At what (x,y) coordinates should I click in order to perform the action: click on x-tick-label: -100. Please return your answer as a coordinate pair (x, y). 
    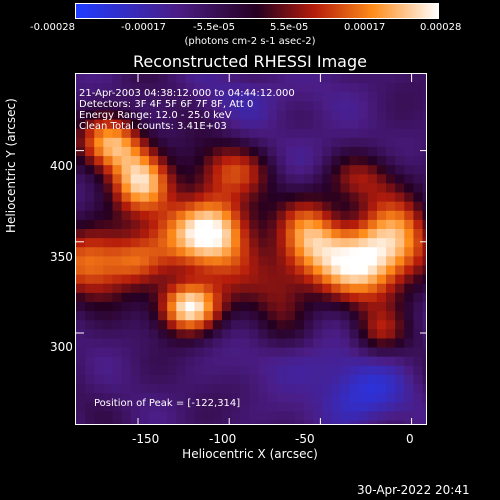
    Looking at the image, I should click on (223, 439).